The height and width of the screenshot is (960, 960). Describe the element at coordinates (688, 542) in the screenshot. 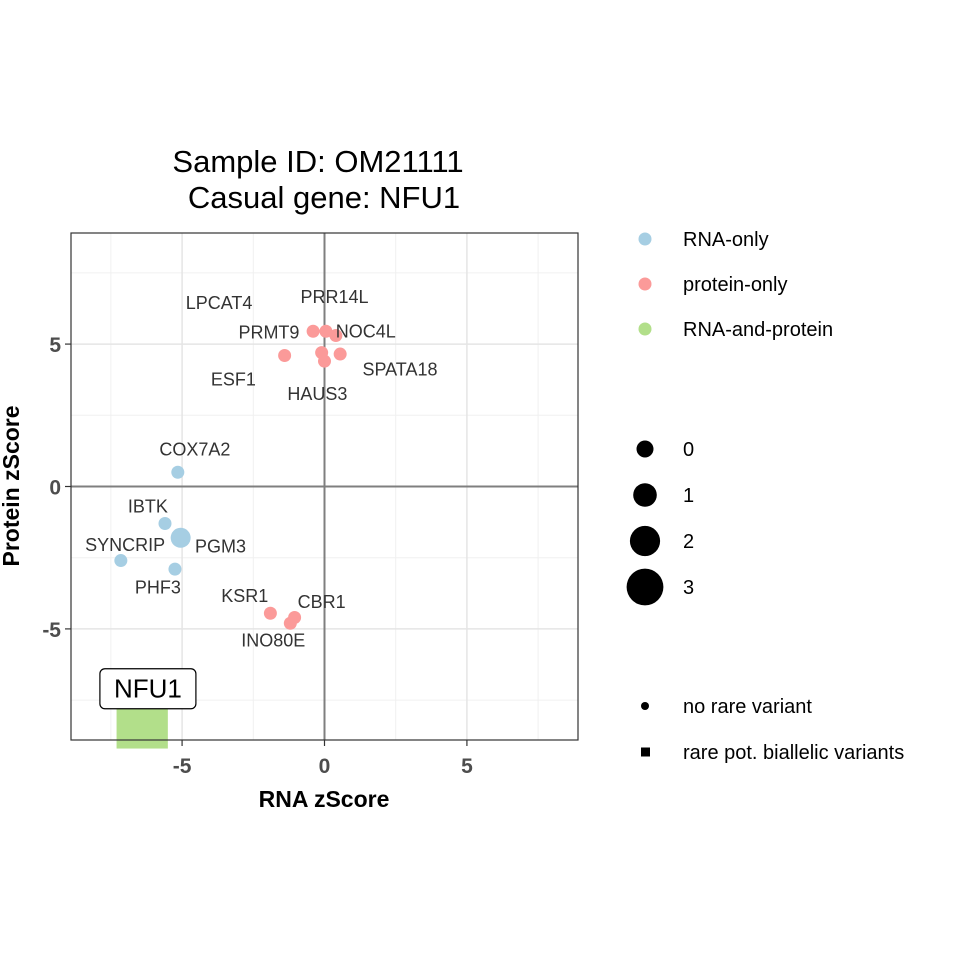

I see `legend-size-label-2: 2` at that location.